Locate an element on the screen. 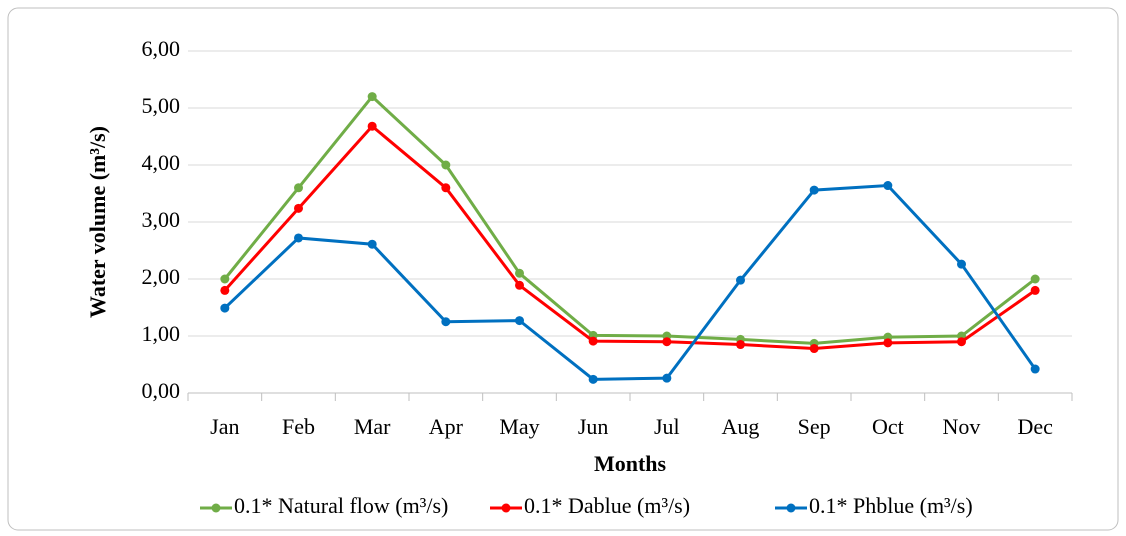 Image resolution: width=1126 pixels, height=536 pixels. x-tick-label: Dec is located at coordinates (1035, 426).